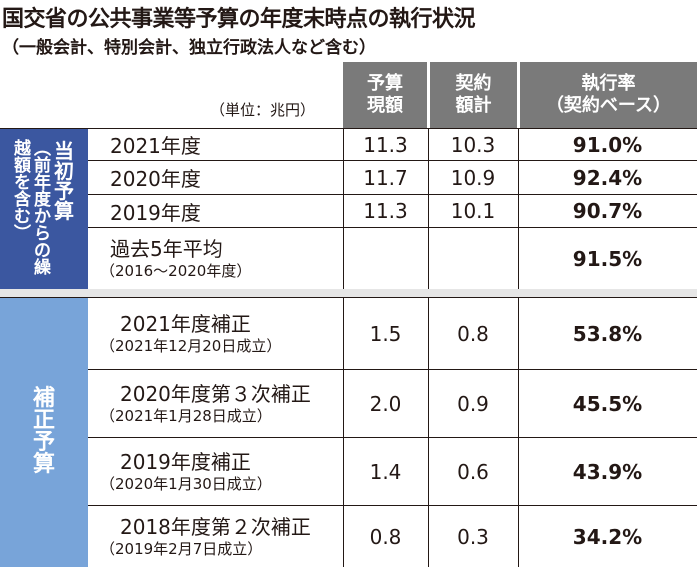 Image resolution: width=697 pixels, height=567 pixels. Describe the element at coordinates (239, 19) in the screenshot. I see `page-title: 国交省の公共事業等予算の年度末時点の執行状況` at that location.